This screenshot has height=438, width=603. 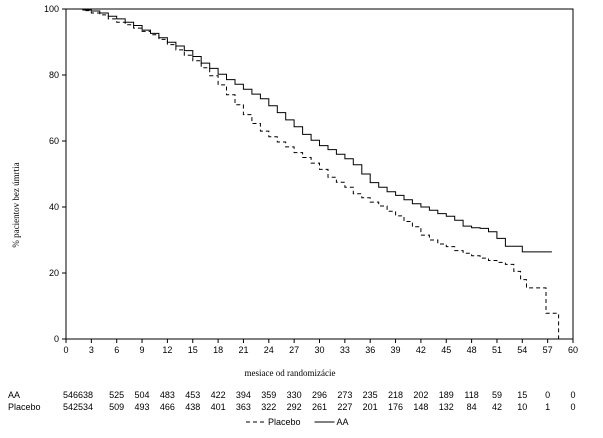 I want to click on x-tick-label: 45, so click(x=446, y=350).